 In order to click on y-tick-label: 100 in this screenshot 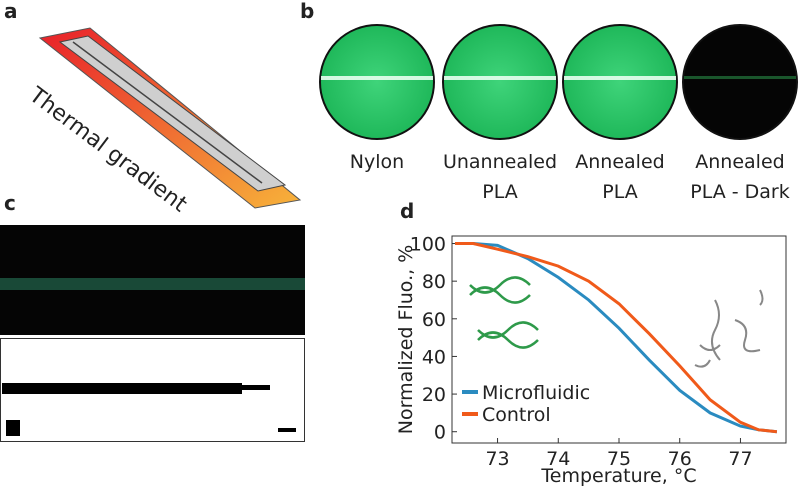, I will do `click(428, 245)`.